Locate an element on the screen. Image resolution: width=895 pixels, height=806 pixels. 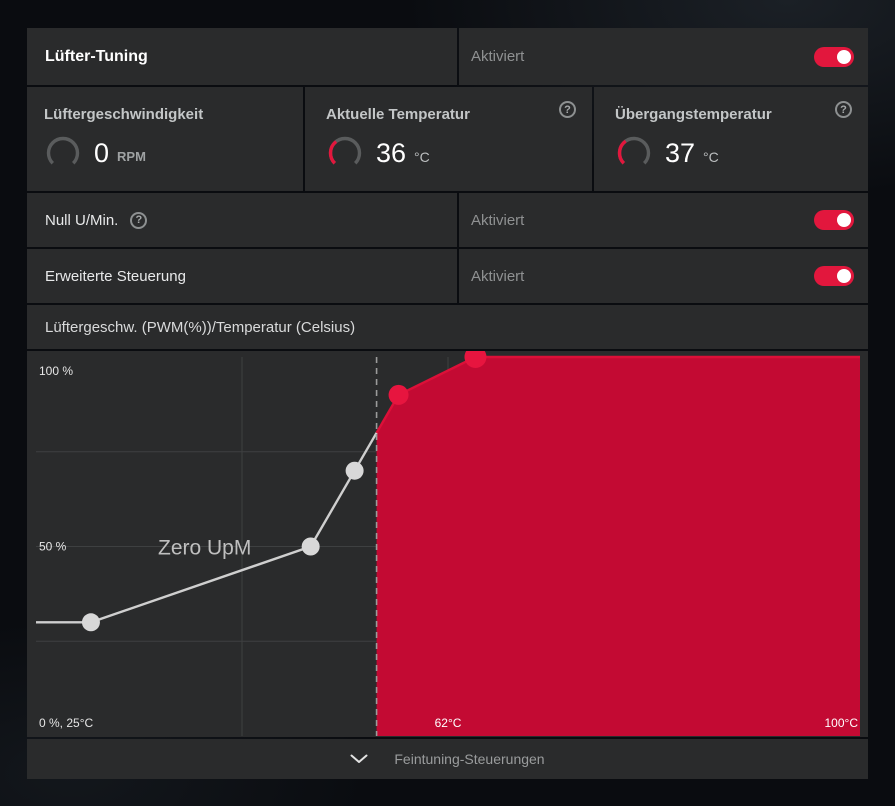
fan-speed-value: 0 is located at coordinates (102, 152).